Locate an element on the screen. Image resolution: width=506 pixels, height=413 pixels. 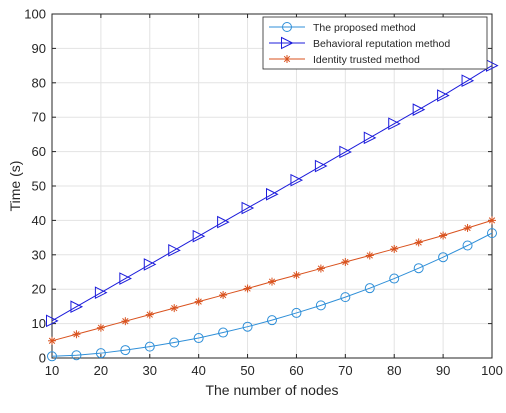
x-tick-label: 60 is located at coordinates (296, 370).